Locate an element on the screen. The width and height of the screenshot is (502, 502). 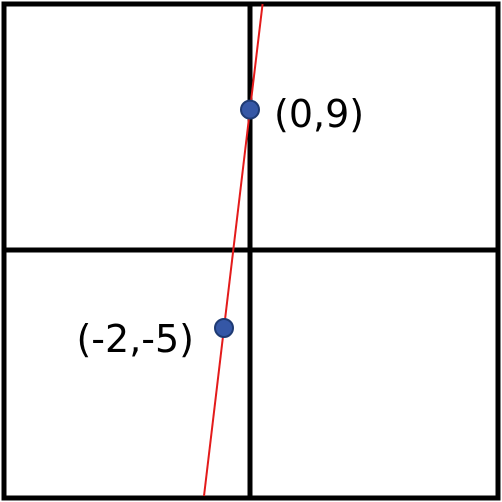
line-through-points is located at coordinates (233, 250).